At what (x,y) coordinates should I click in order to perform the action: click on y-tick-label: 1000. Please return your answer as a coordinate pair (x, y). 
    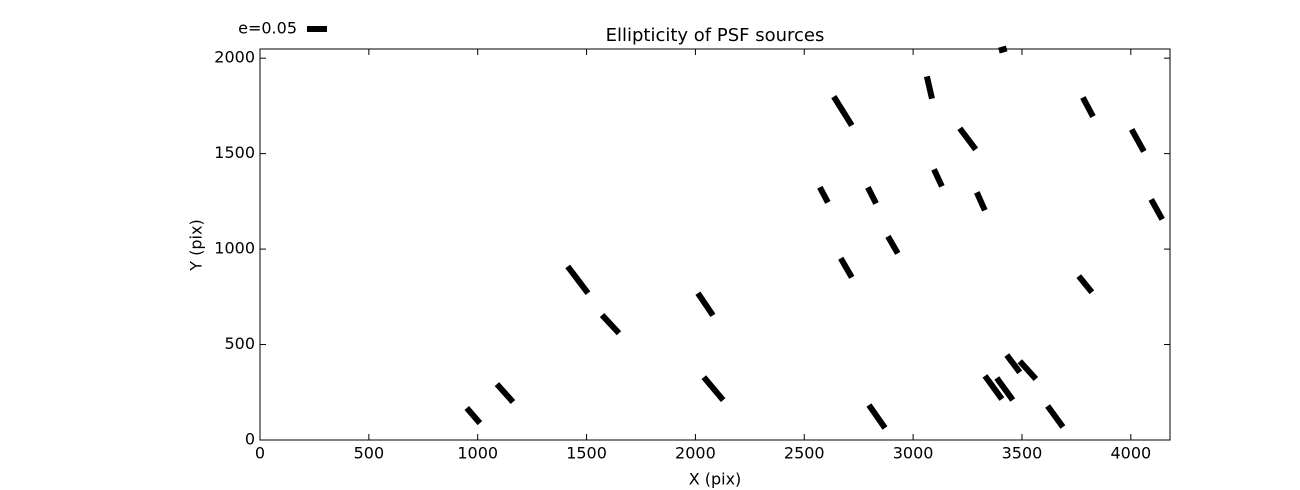
    Looking at the image, I should click on (234, 248).